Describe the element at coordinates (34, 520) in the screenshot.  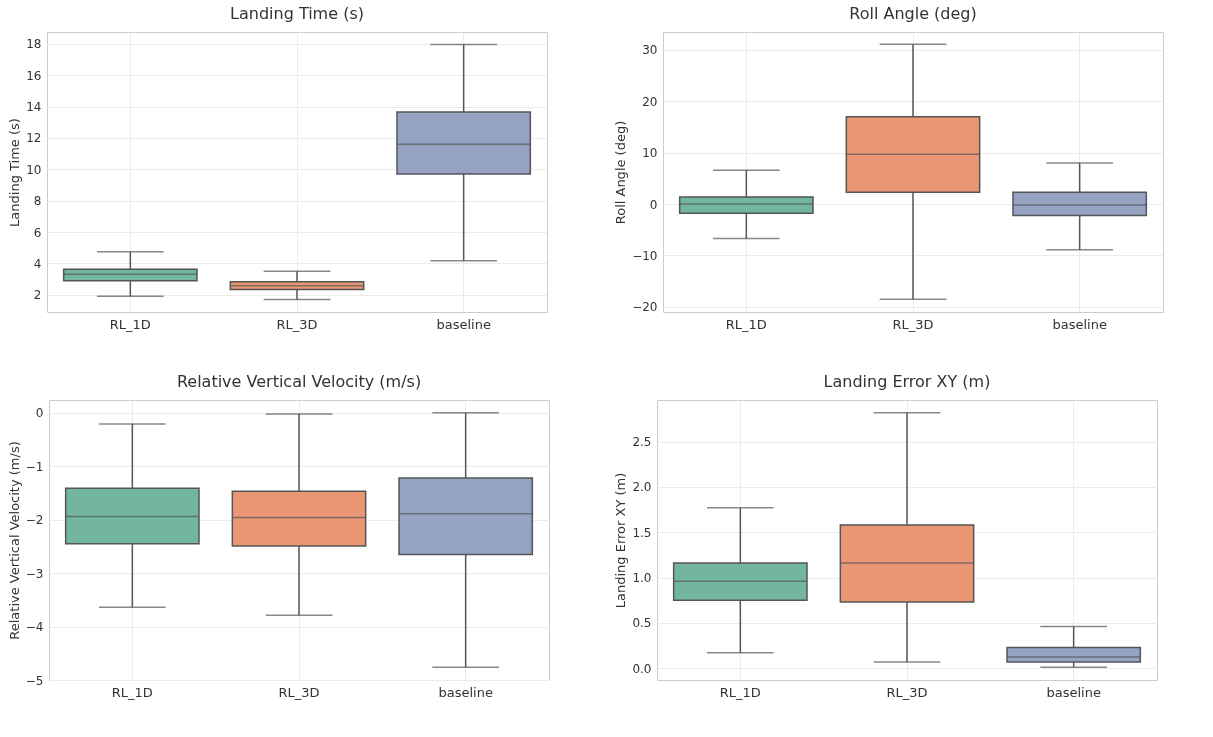
I see `y-tick-label: −2` at that location.